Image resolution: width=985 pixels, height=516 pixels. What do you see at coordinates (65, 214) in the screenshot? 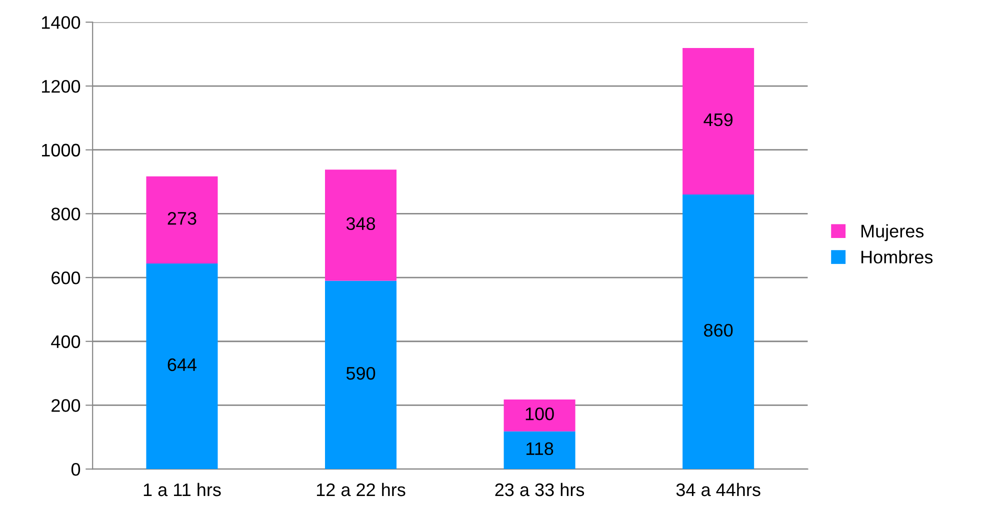
I see `y-tick-label: 800` at bounding box center [65, 214].